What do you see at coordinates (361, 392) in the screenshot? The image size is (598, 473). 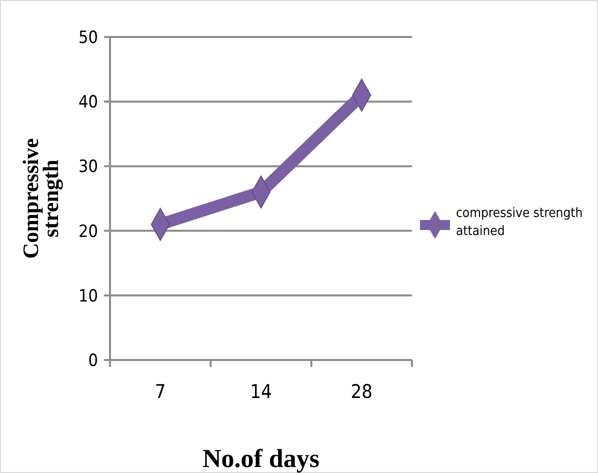 I see `x-tick-label: 28` at bounding box center [361, 392].